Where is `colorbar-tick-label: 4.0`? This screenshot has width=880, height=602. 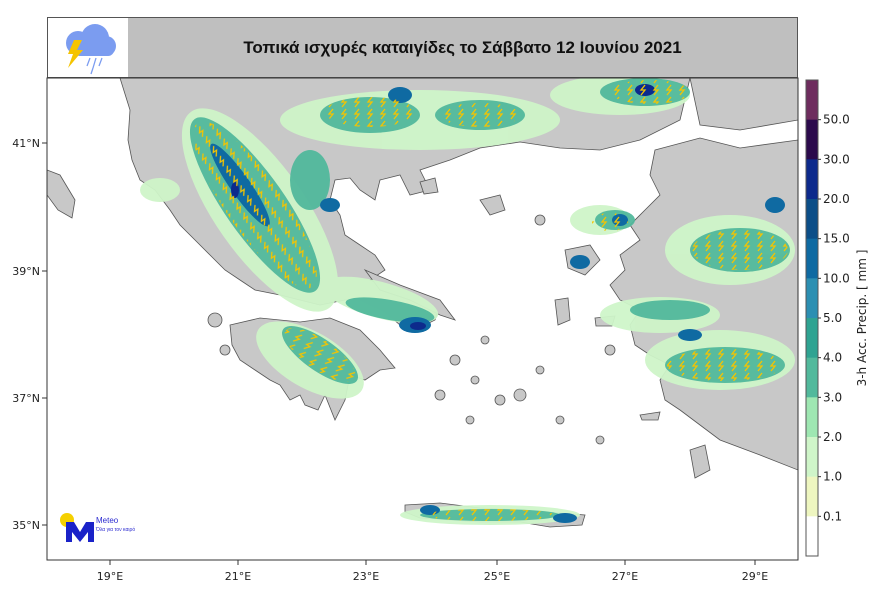 colorbar-tick-label: 4.0 is located at coordinates (832, 358).